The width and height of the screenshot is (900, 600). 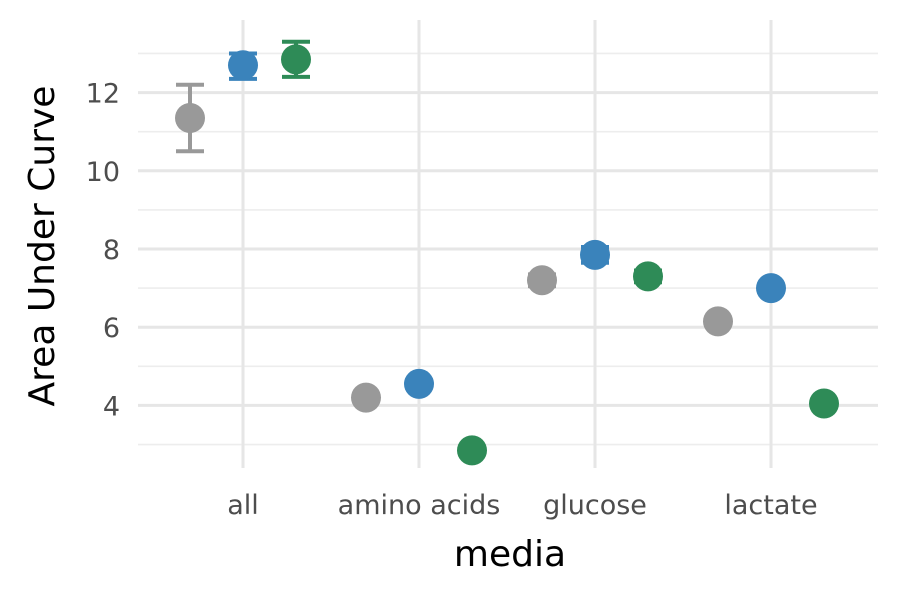 What do you see at coordinates (243, 505) in the screenshot?
I see `x-tick-label: all` at bounding box center [243, 505].